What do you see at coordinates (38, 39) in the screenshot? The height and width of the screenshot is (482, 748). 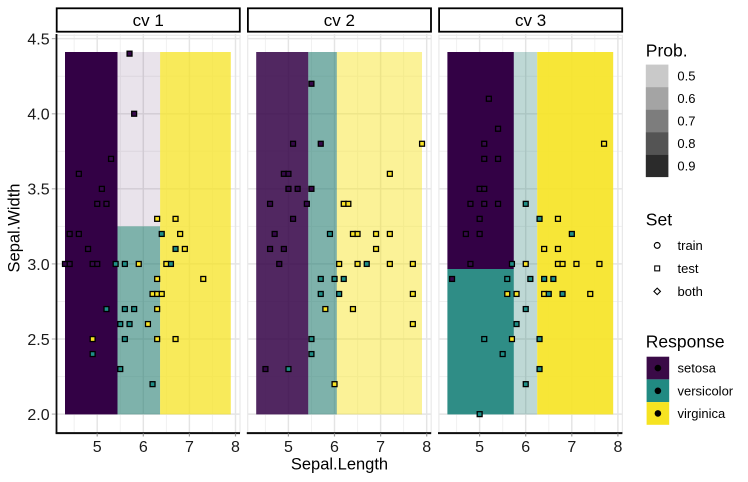 I see `svg-text: 4.5` at bounding box center [38, 39].